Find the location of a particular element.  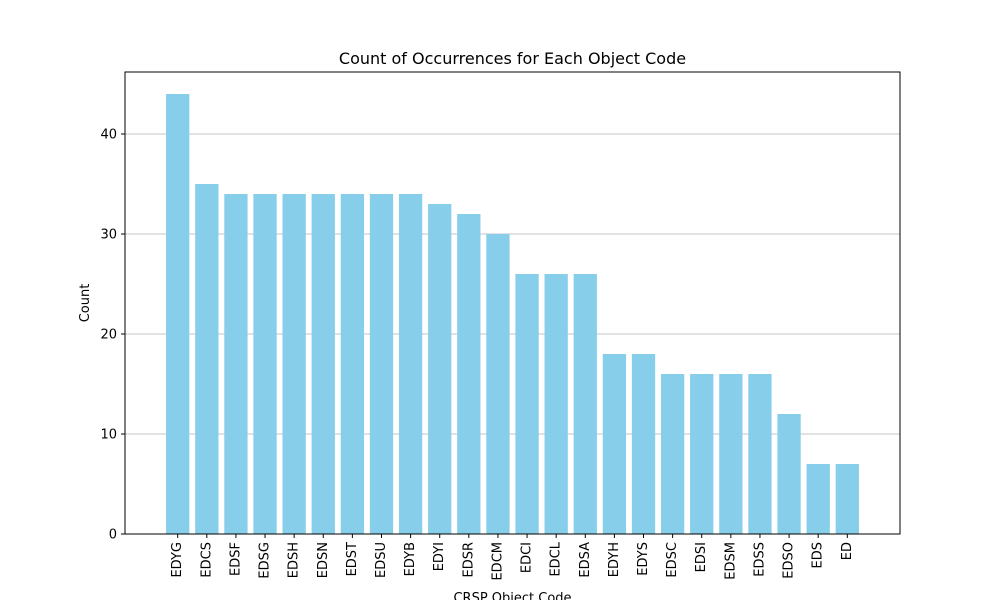

x-tick-label: EDYG is located at coordinates (177, 560).